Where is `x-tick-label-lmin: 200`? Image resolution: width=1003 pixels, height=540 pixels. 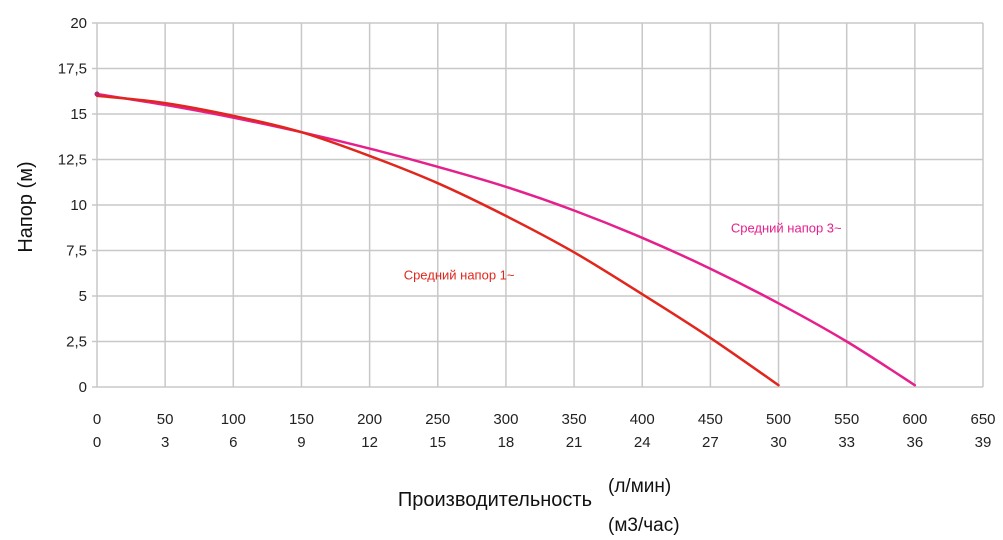 x-tick-label-lmin: 200 is located at coordinates (369, 419).